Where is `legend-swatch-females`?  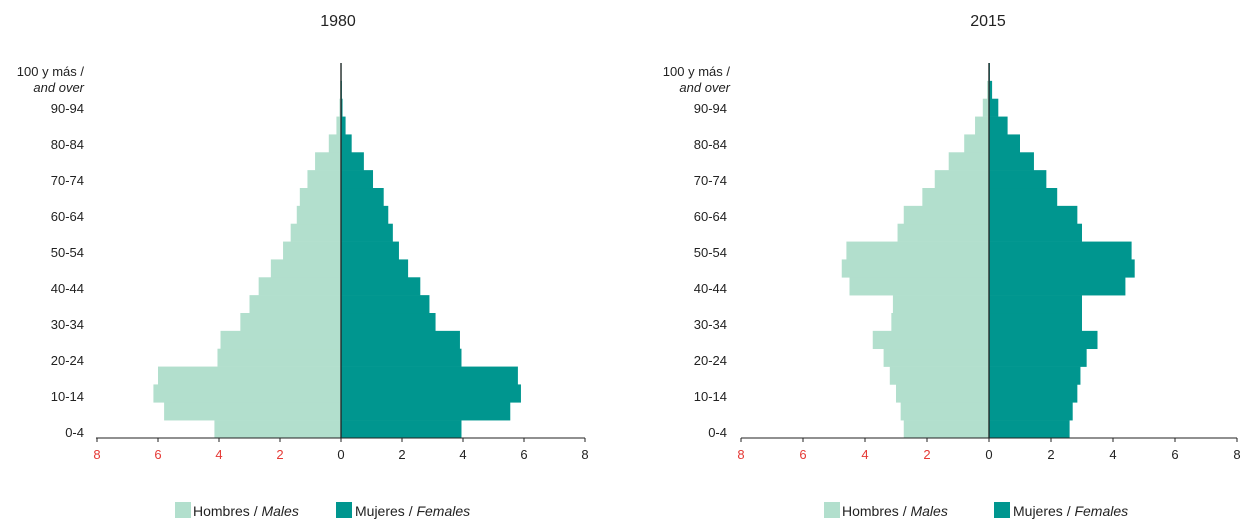
legend-swatch-females is located at coordinates (1002, 510).